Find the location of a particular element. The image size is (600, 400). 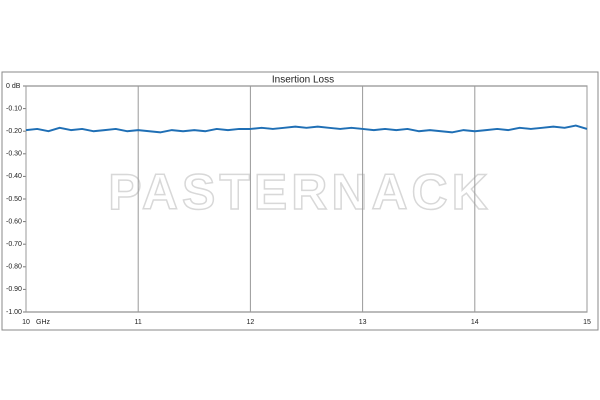

y-tick-label: 0 dB is located at coordinates (13, 86).